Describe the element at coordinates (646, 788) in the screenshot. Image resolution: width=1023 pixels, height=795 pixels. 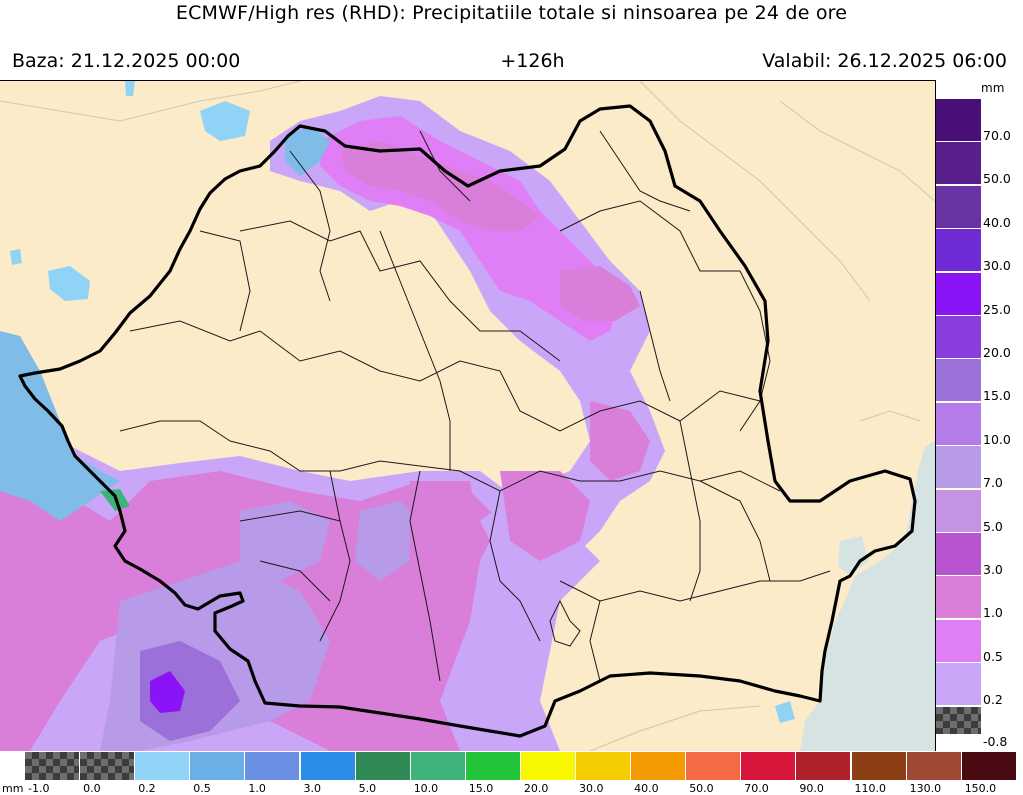
I see `bottom-legend-label: 40.0` at that location.